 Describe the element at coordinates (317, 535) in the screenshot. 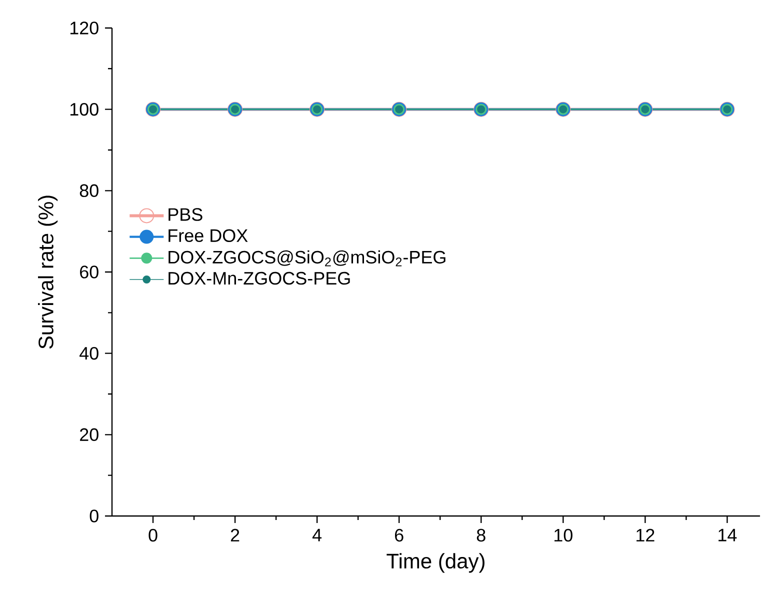

I see `x-tick-label: 4` at that location.